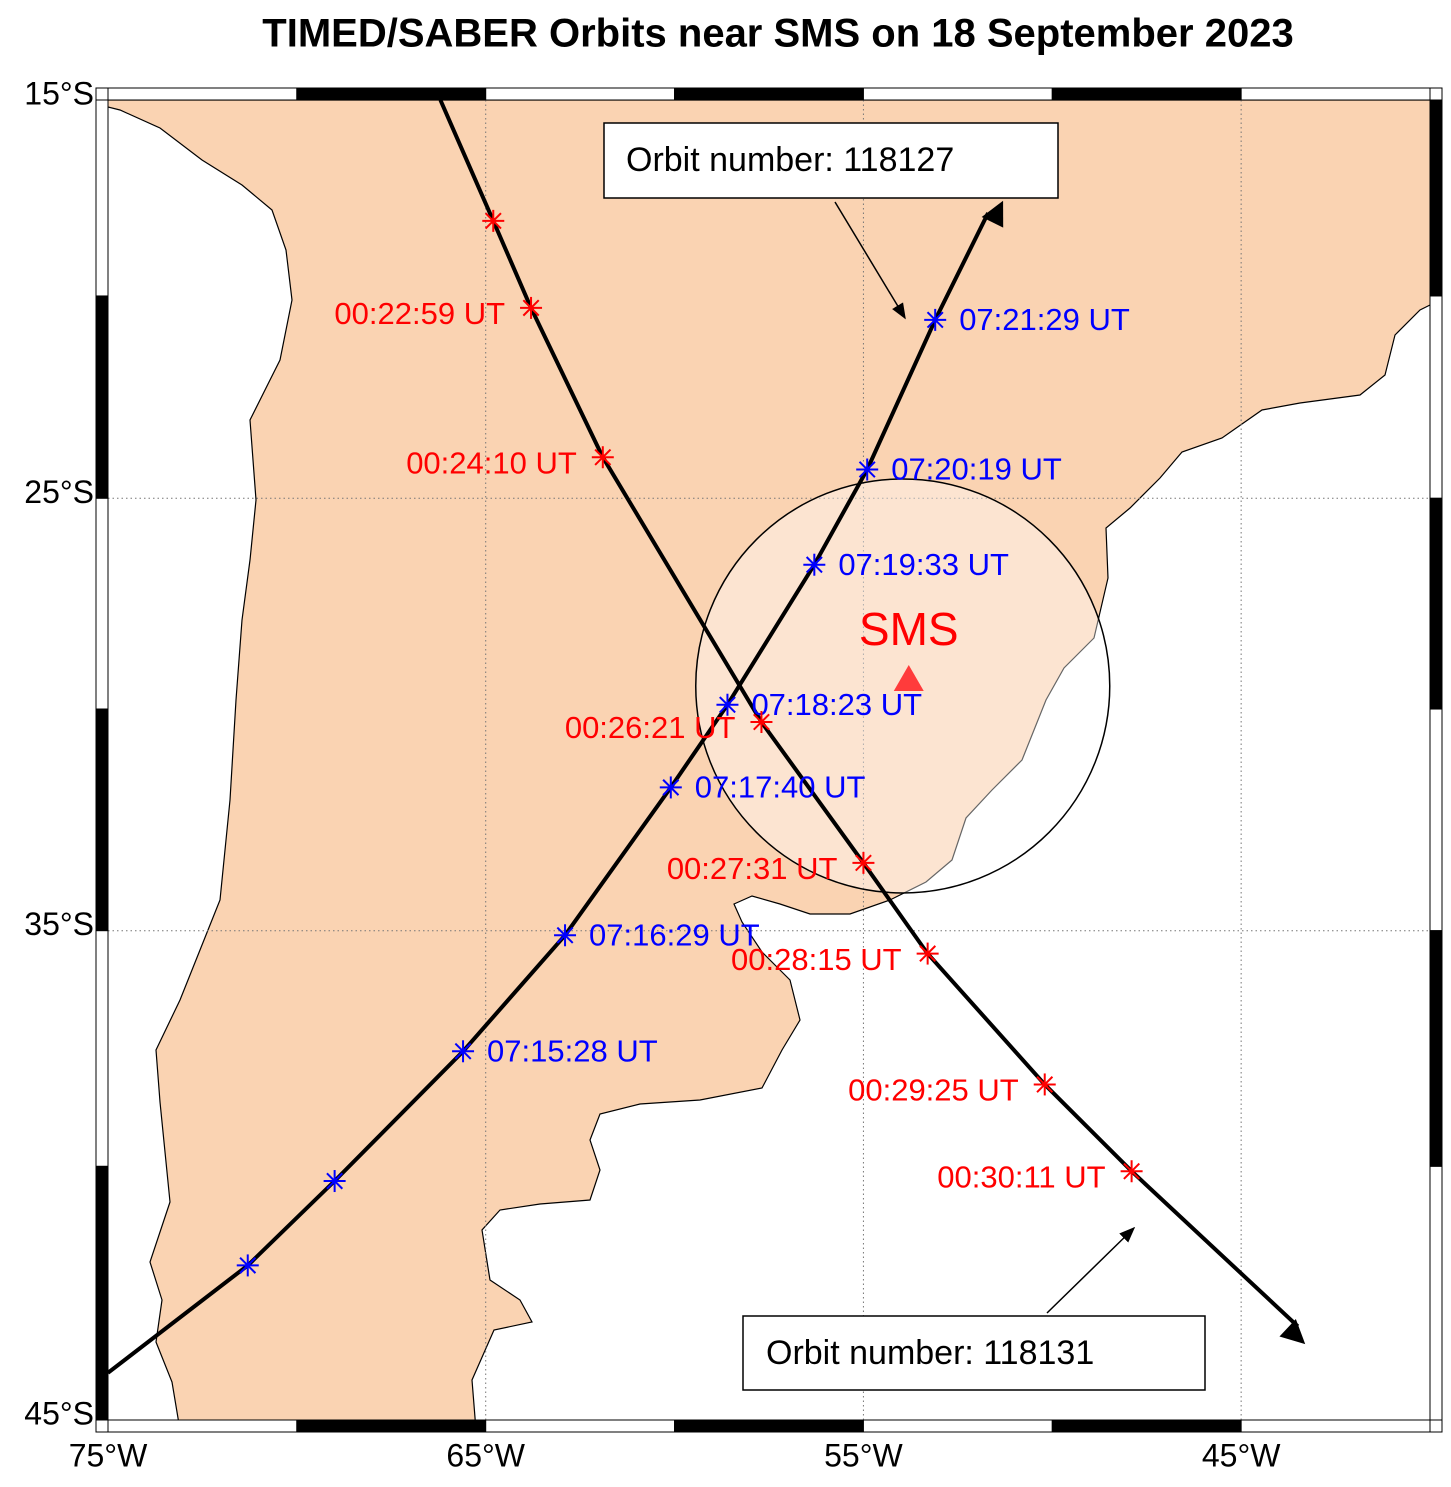 This screenshot has height=1487, width=1451. Describe the element at coordinates (930, 1353) in the screenshot. I see `annotation-text: Orbit number: 118131` at that location.